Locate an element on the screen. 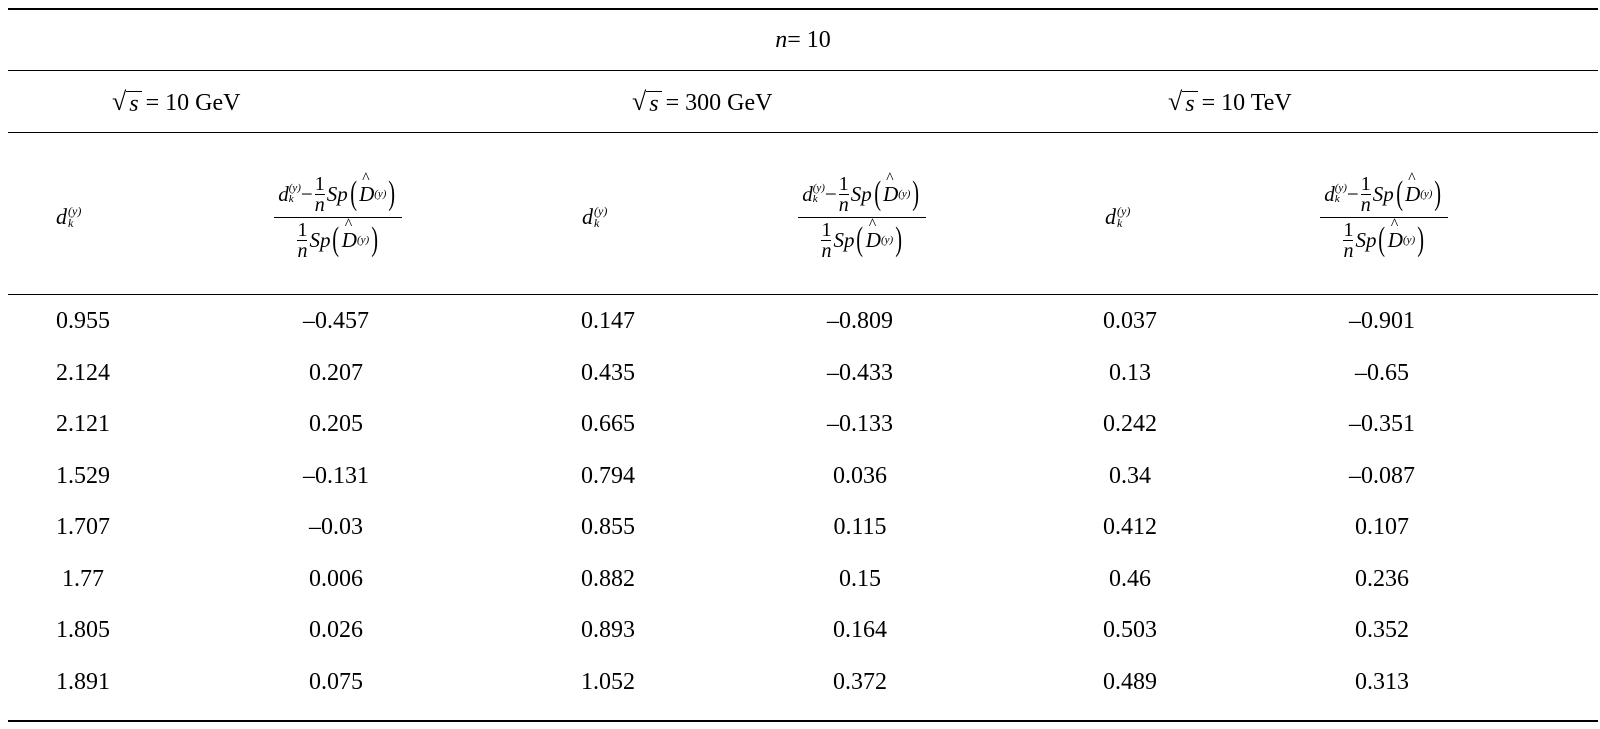 This screenshot has height=729, width=1600. table-cell: –0.457 is located at coordinates (336, 321).